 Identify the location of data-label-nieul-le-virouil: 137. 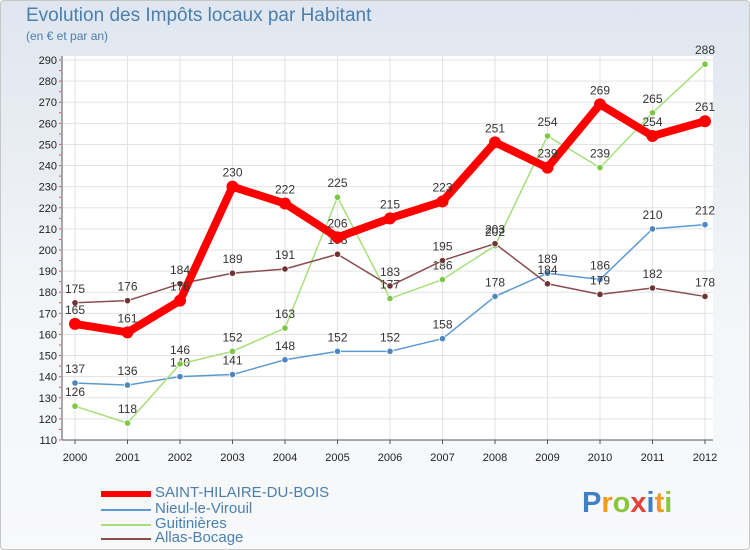
(75, 369).